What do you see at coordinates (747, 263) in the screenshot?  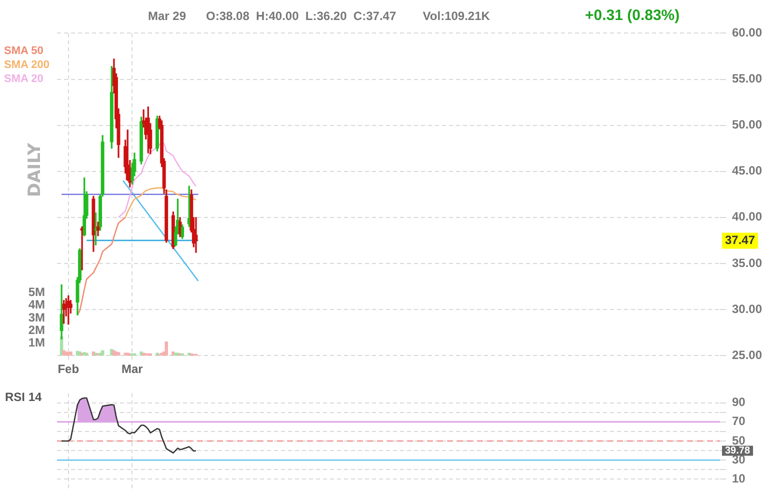 I see `y-tick-label: 35.00` at bounding box center [747, 263].